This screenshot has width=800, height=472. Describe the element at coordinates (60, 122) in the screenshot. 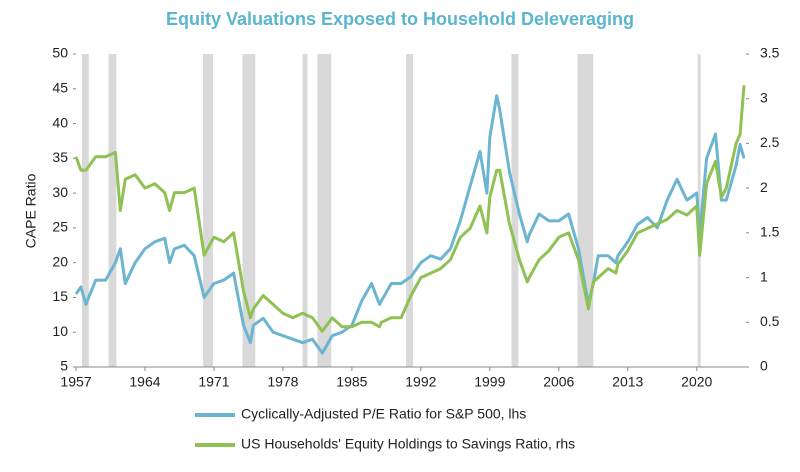

I see `y-tick-label: 40` at that location.